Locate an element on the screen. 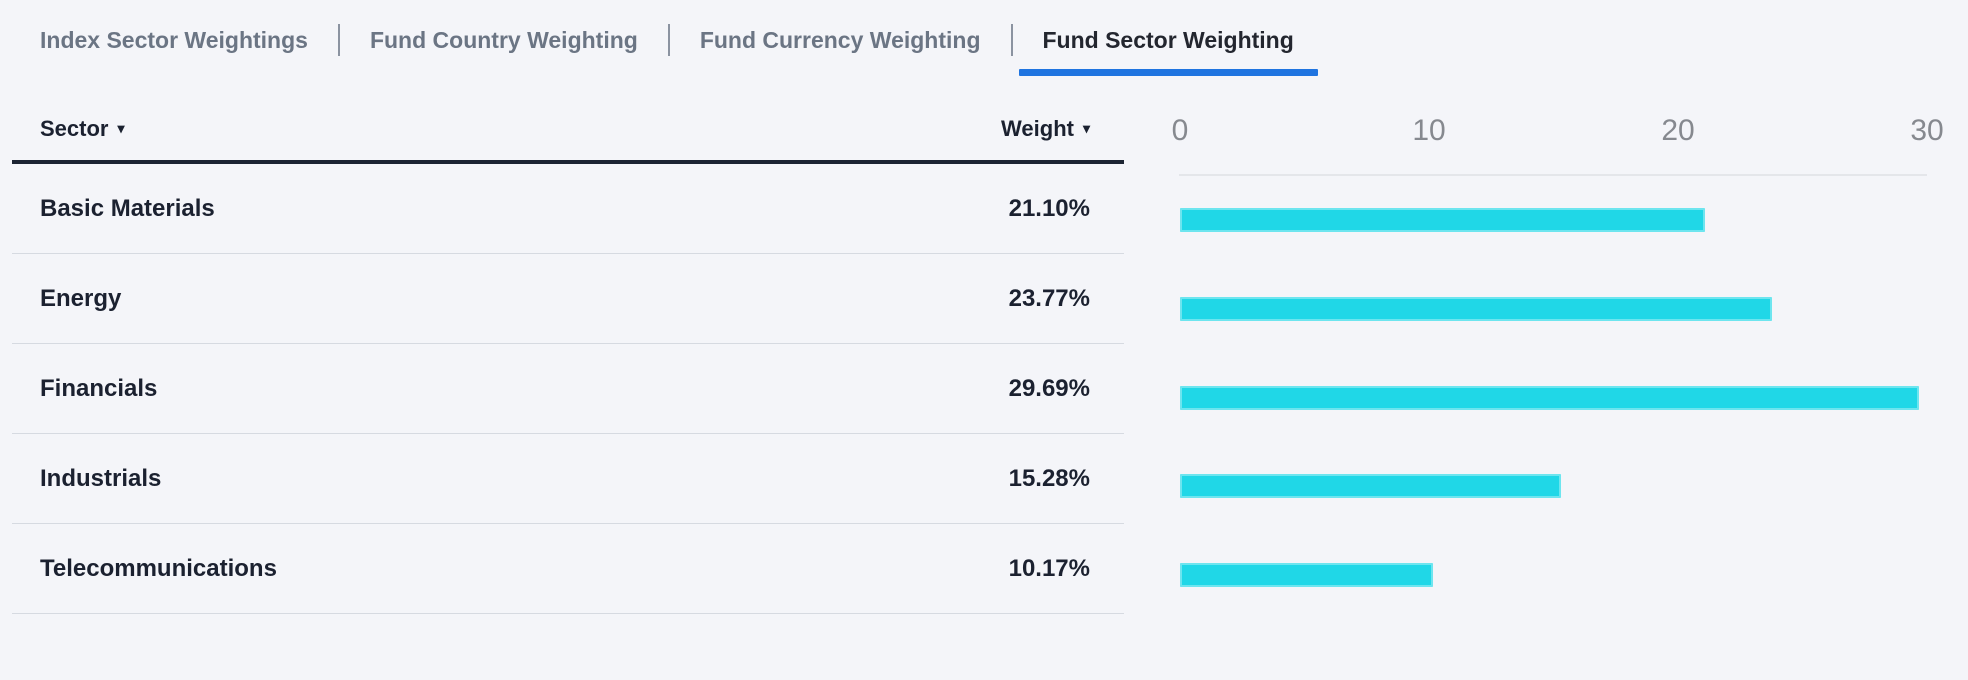  table-row-financials: Financials 29.69% is located at coordinates (568, 389).